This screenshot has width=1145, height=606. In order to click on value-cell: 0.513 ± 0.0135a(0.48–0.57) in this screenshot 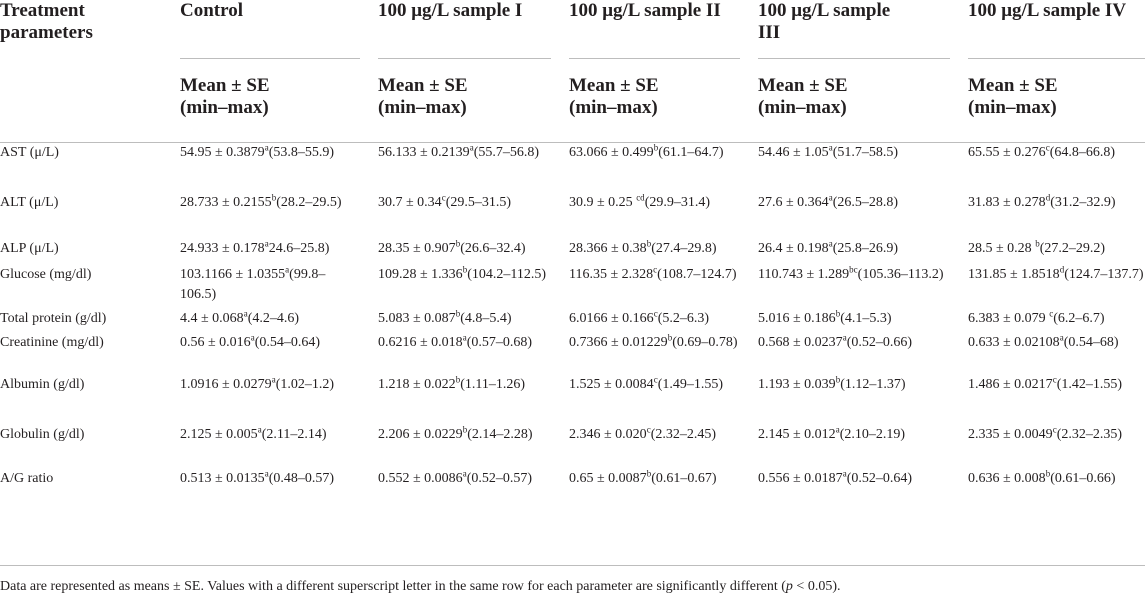, I will do `click(279, 492)`.